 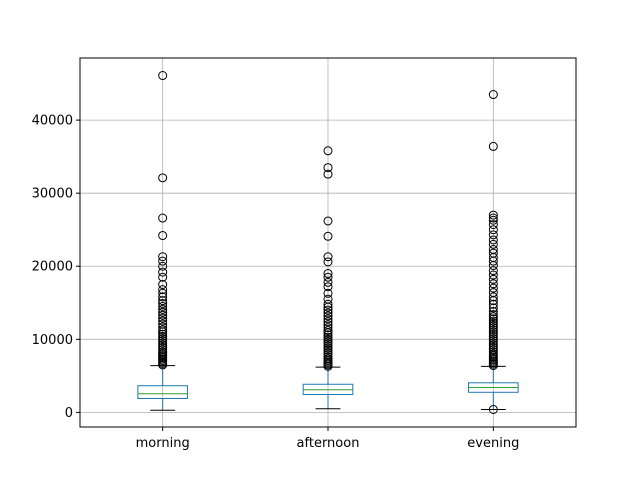 What do you see at coordinates (52, 340) in the screenshot?
I see `y-tick-label: 10000` at bounding box center [52, 340].